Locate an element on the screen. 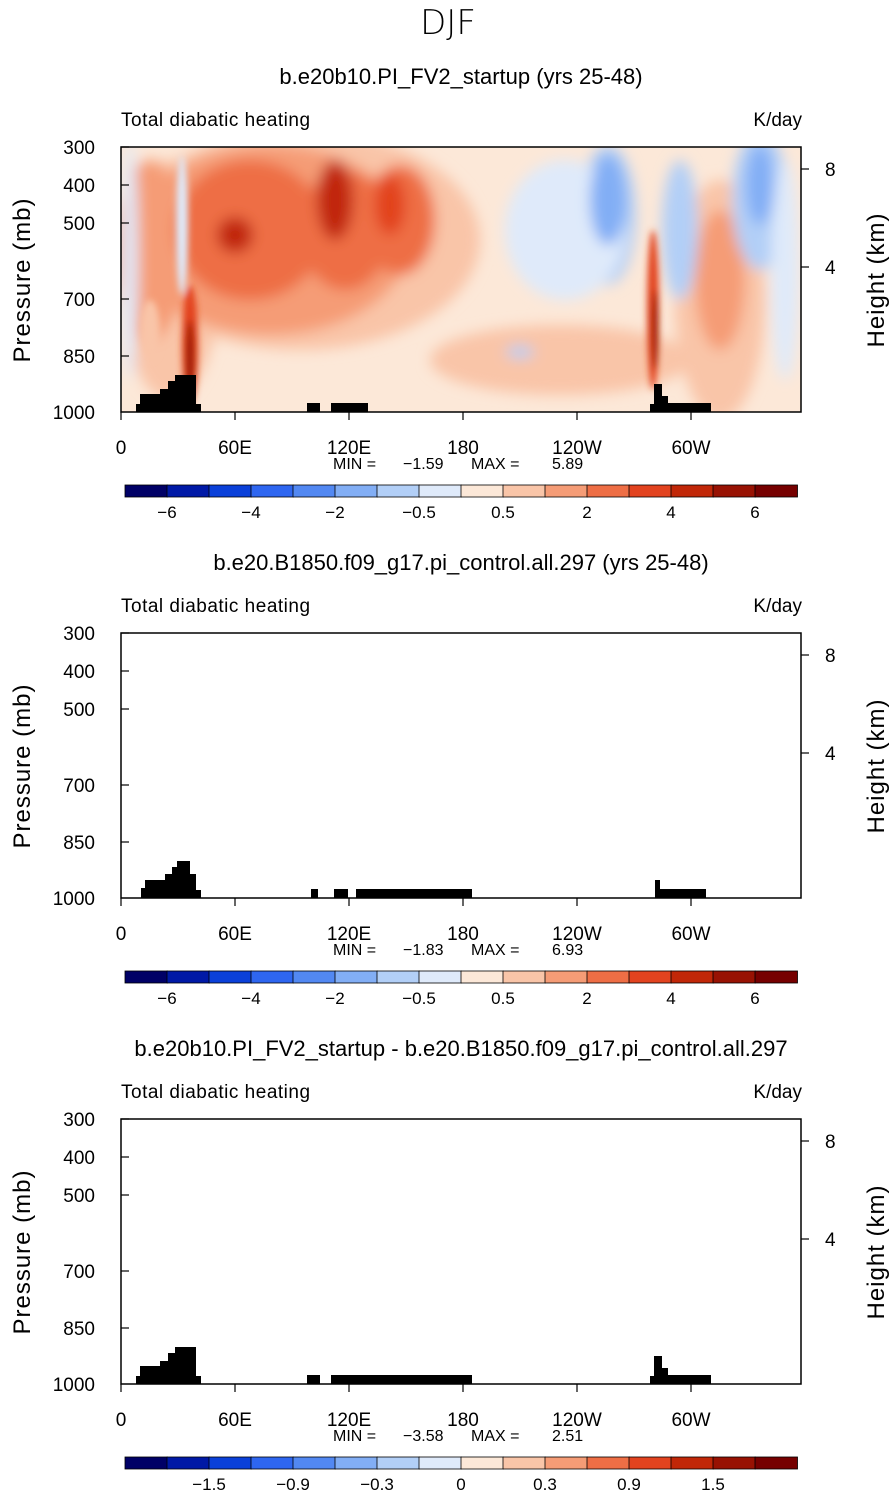 This screenshot has height=1493, width=895. colorbar-tick-label: −0.3 is located at coordinates (377, 1484).